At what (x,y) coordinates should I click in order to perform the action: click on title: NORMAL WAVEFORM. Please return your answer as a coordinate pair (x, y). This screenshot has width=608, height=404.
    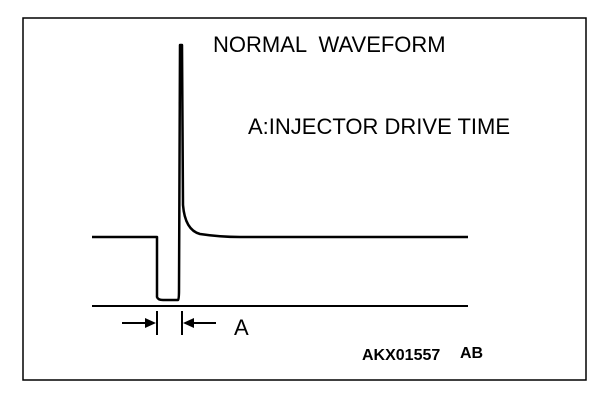
    Looking at the image, I should click on (329, 44).